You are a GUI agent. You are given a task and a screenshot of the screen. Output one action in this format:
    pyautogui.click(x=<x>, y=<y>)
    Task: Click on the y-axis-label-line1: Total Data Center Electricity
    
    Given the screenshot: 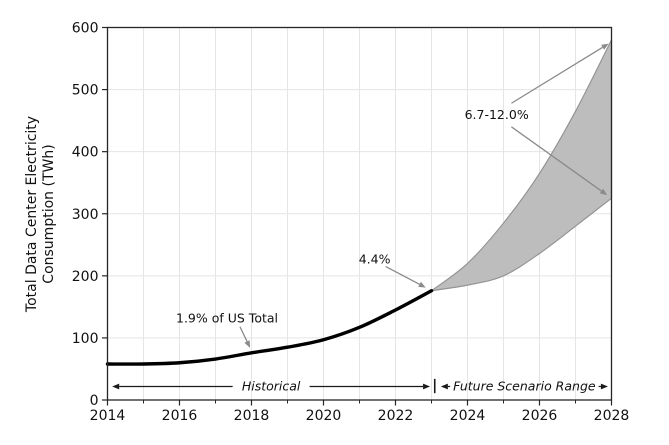 What is the action you would take?
    pyautogui.click(x=32, y=214)
    